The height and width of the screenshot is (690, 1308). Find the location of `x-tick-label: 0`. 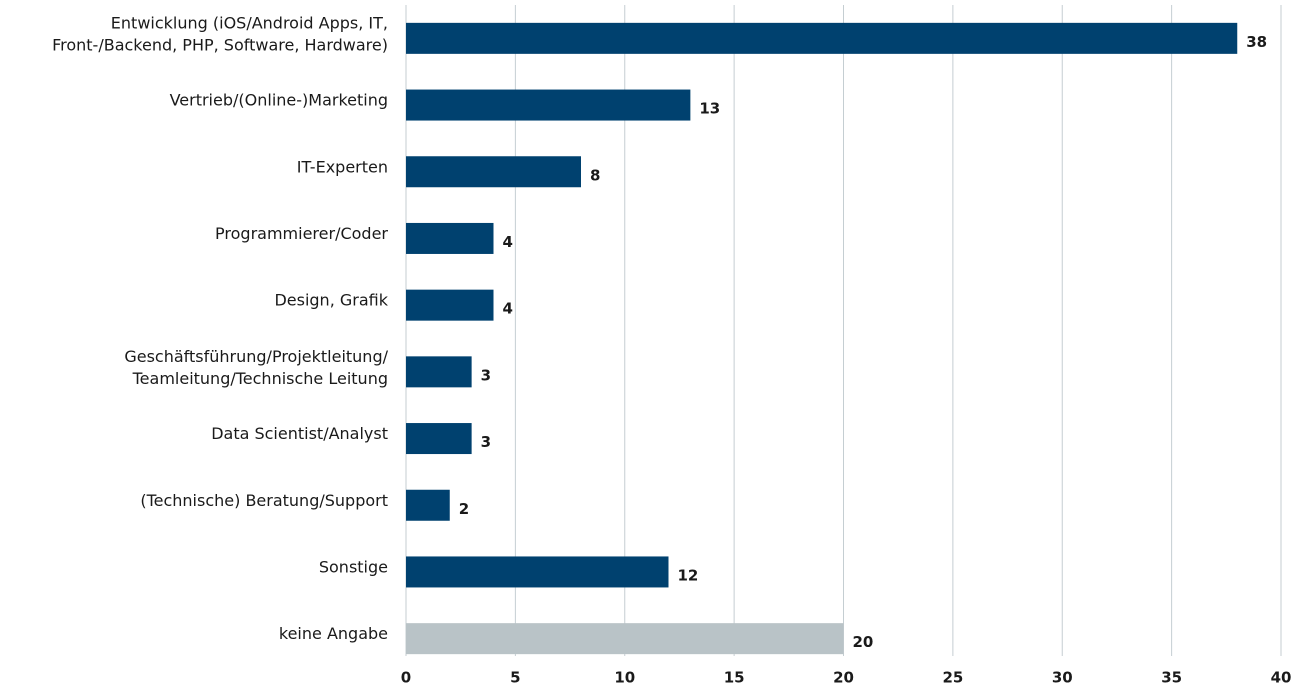

x-tick-label: 0 is located at coordinates (406, 678).